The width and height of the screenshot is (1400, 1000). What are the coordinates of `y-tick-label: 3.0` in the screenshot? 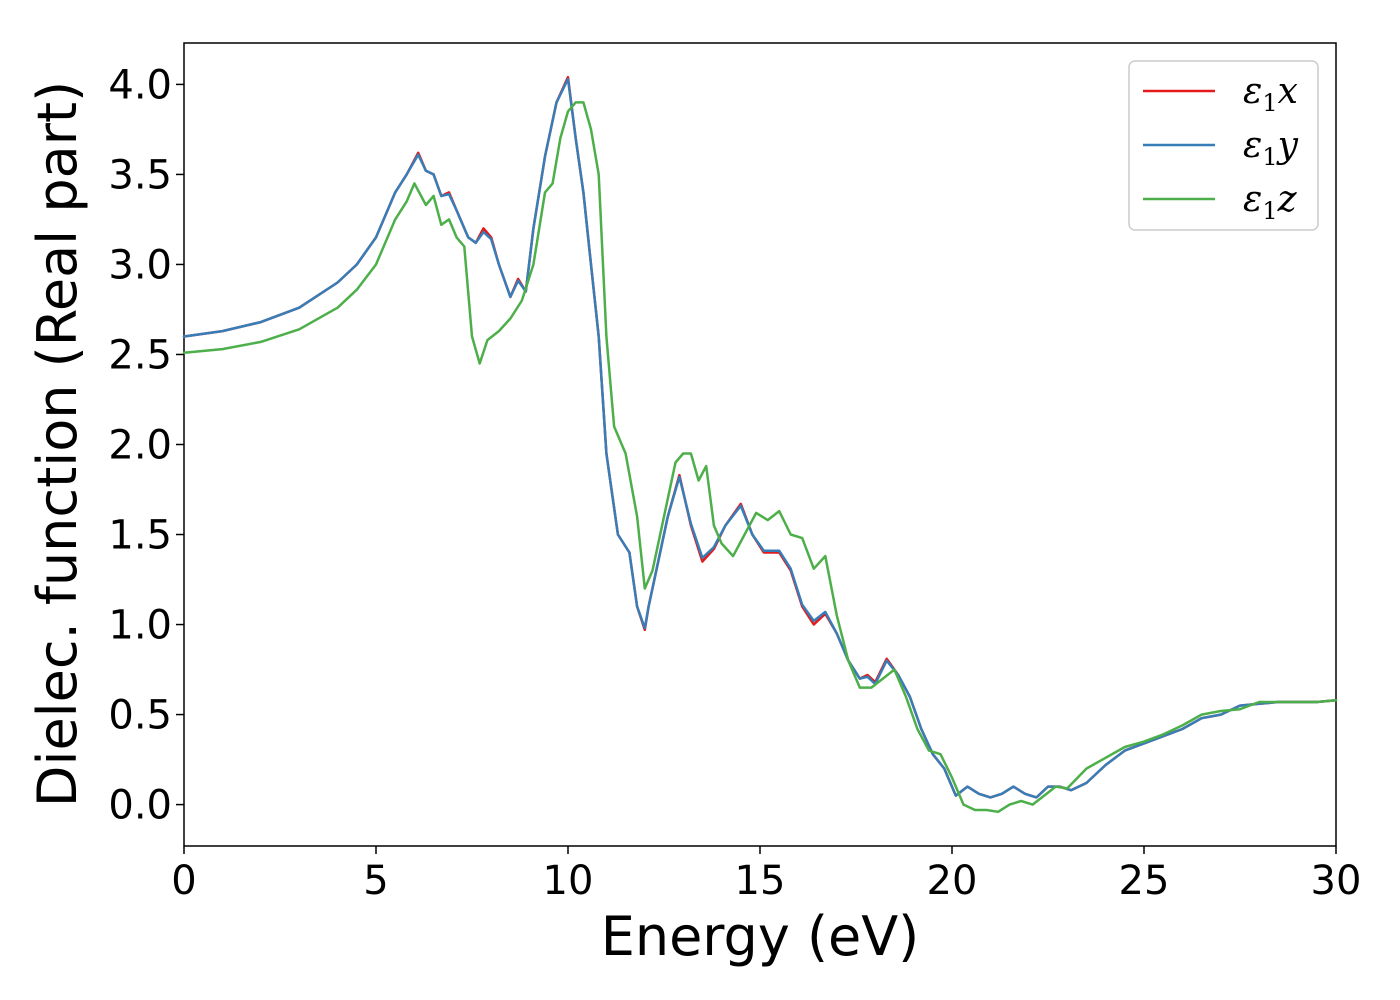 It's located at (140, 265).